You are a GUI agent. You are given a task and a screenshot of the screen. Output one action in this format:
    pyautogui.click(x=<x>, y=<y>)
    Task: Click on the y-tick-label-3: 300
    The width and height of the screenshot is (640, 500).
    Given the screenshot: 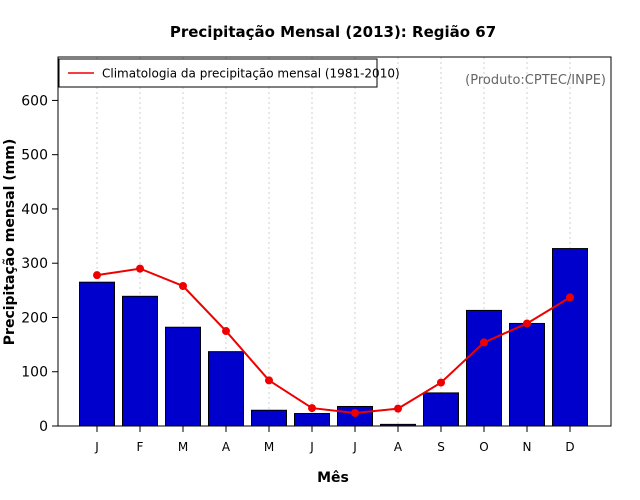 What is the action you would take?
    pyautogui.click(x=34, y=264)
    